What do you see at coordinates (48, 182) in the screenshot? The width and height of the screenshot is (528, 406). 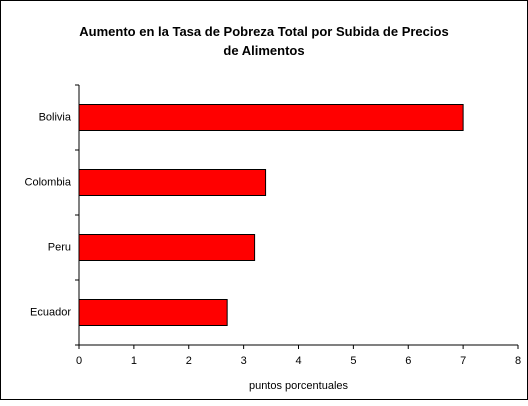 I see `y-tick-label: Colombia` at bounding box center [48, 182].